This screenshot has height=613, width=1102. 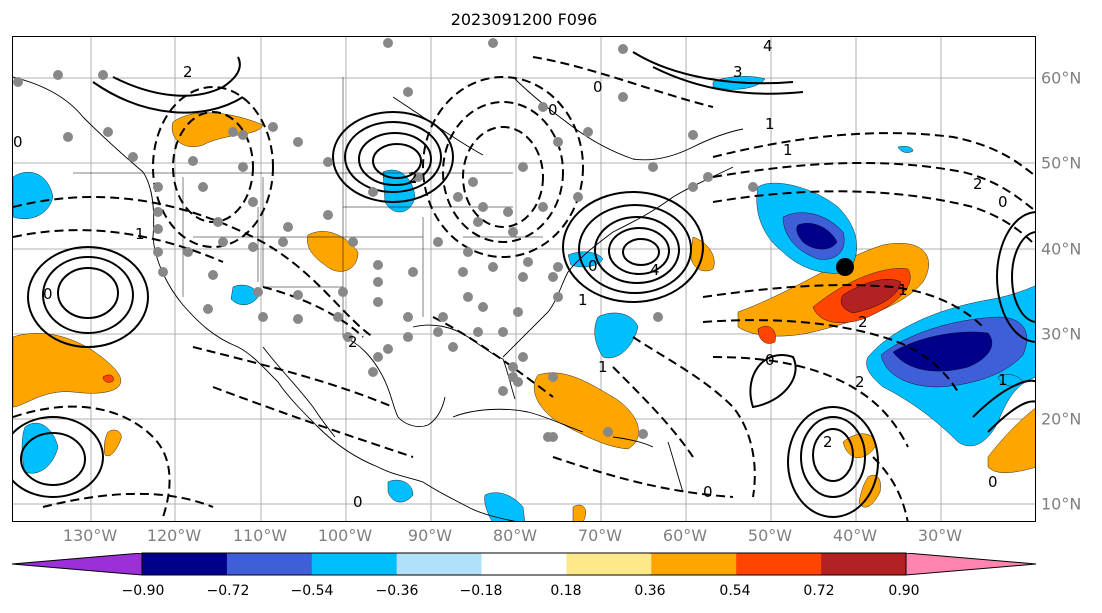 What do you see at coordinates (770, 535) in the screenshot?
I see `lon-label: 50°W` at bounding box center [770, 535].